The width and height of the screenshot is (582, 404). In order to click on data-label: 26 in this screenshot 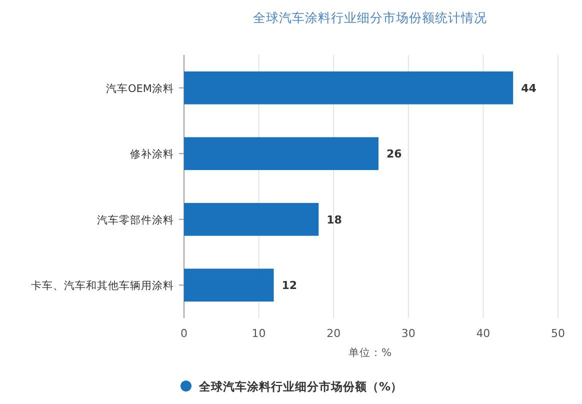, I will do `click(394, 154)`.